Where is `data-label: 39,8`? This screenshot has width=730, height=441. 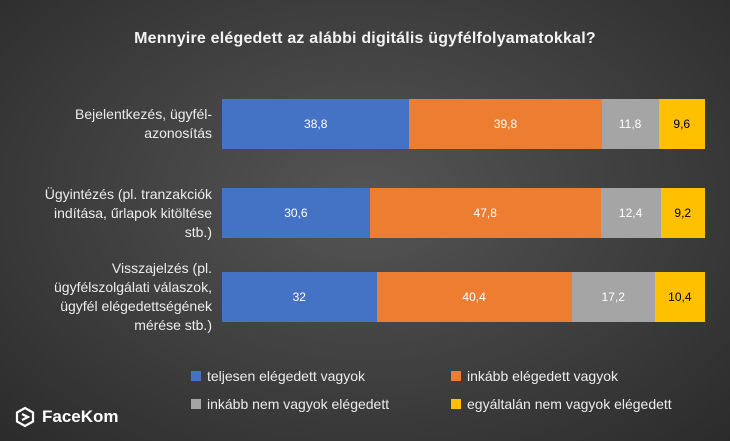 data-label: 39,8 is located at coordinates (505, 124).